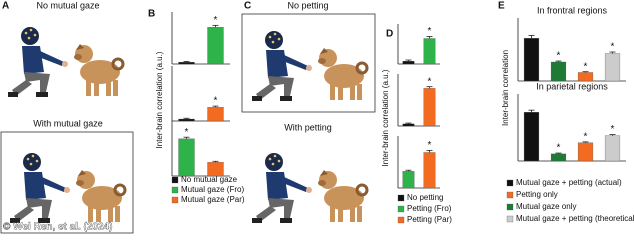 This screenshot has height=240, width=634. What do you see at coordinates (209, 179) in the screenshot?
I see `legend-label: No mutual gaze` at bounding box center [209, 179].